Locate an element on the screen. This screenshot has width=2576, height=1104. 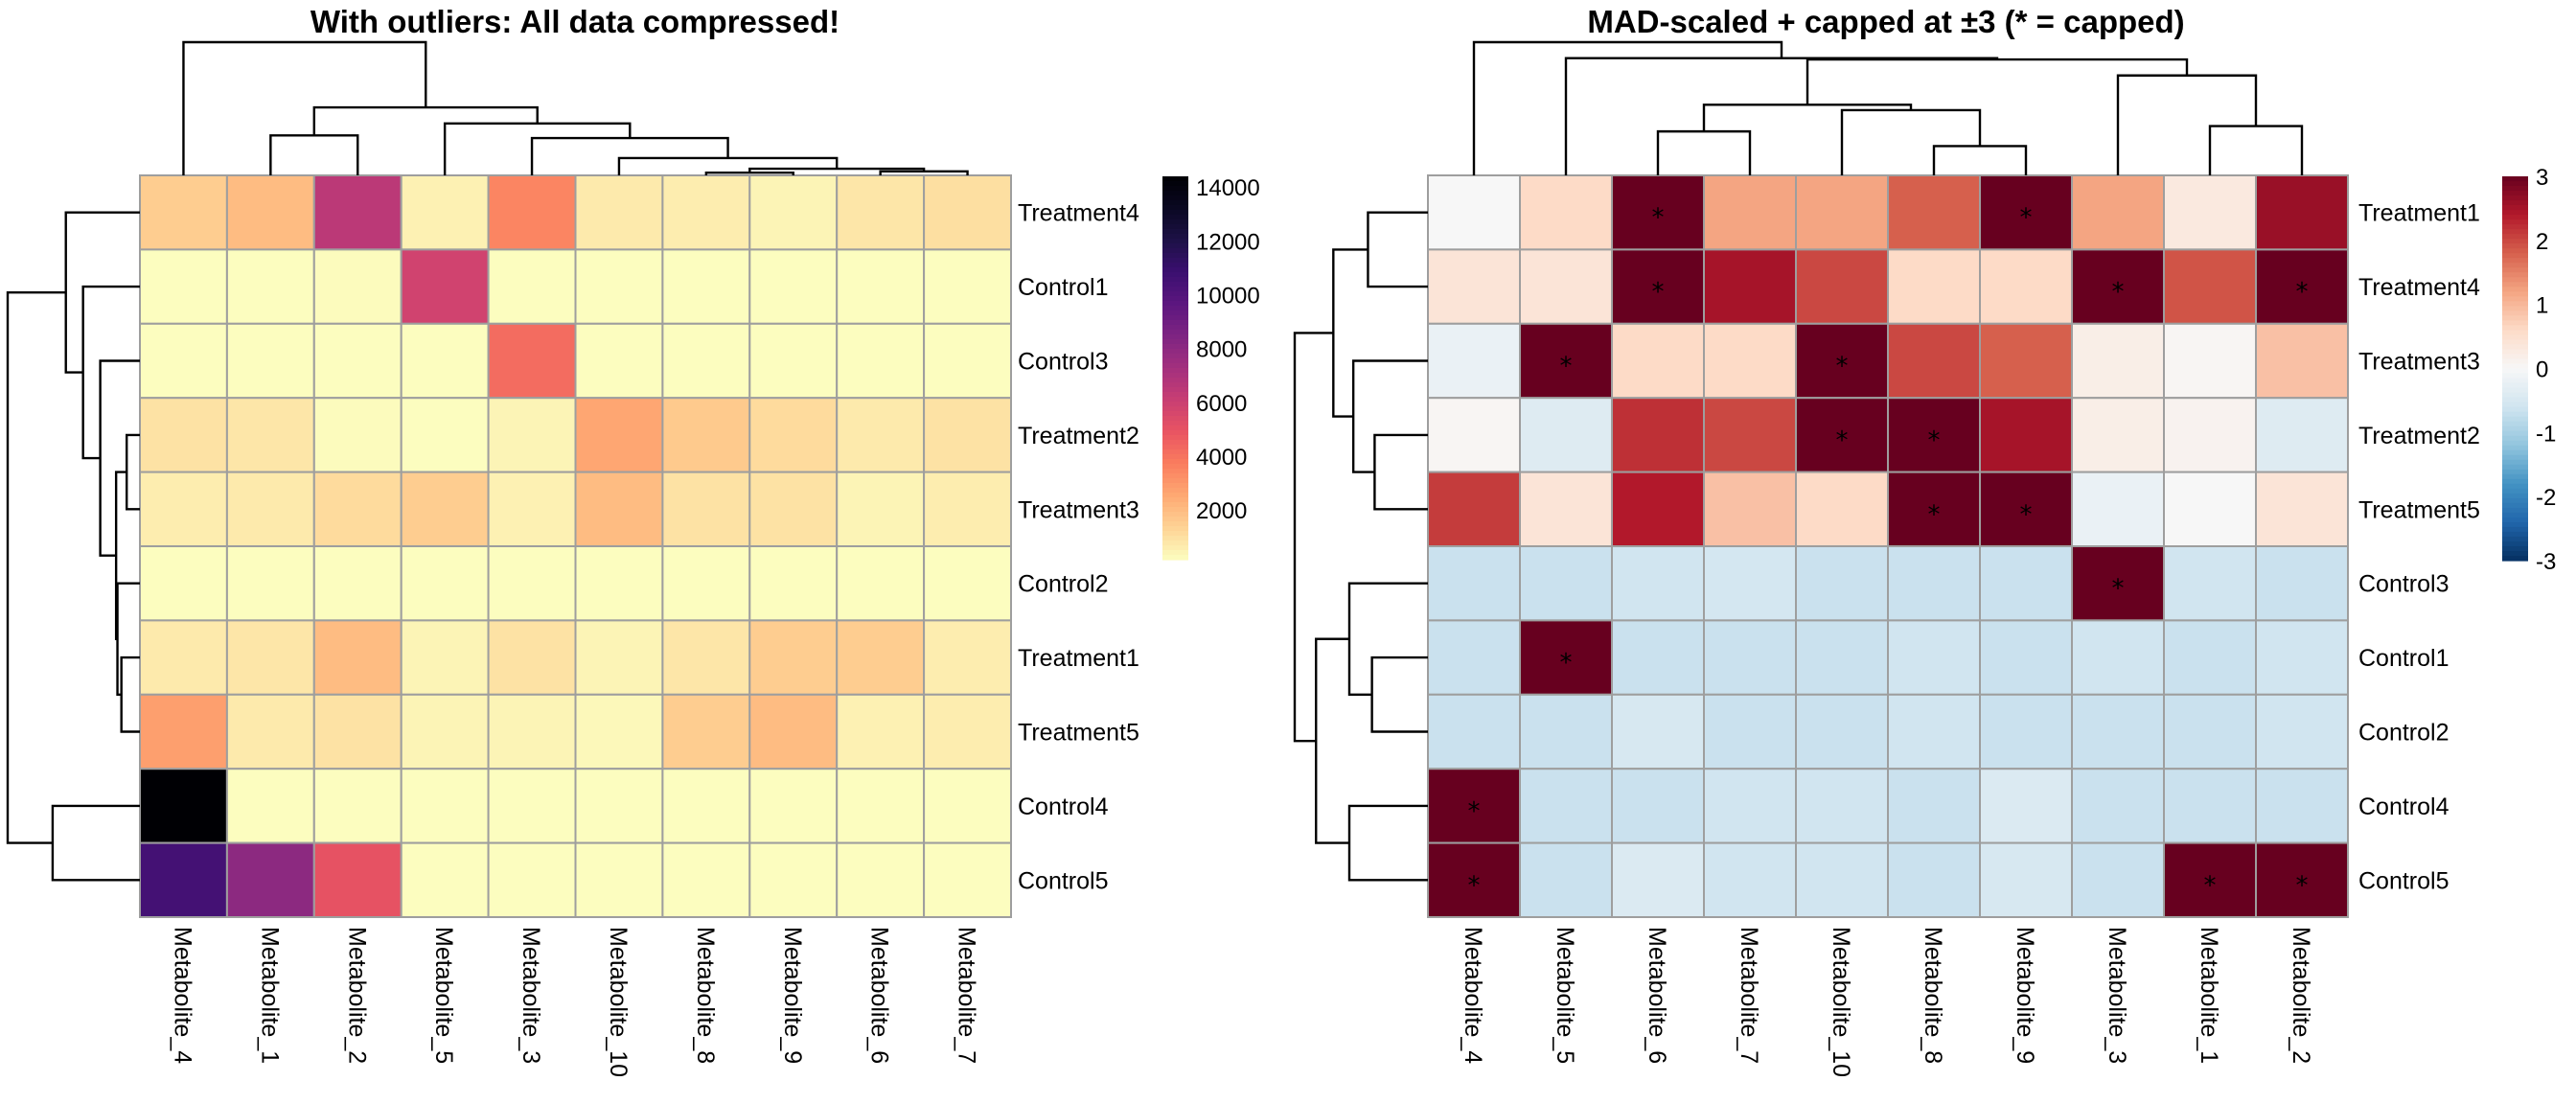
colorbar-tick-label: 14000 is located at coordinates (1228, 188).